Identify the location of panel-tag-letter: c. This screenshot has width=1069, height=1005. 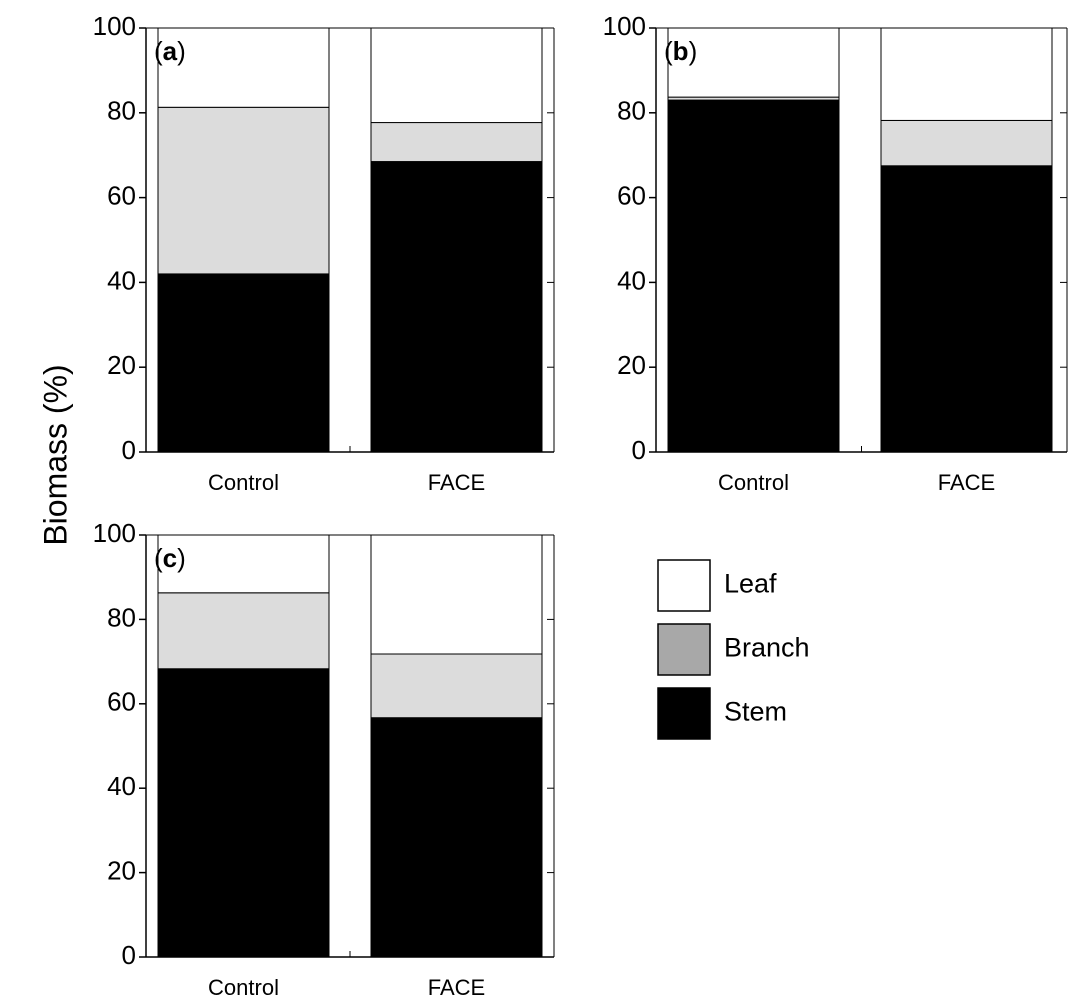
(170, 558).